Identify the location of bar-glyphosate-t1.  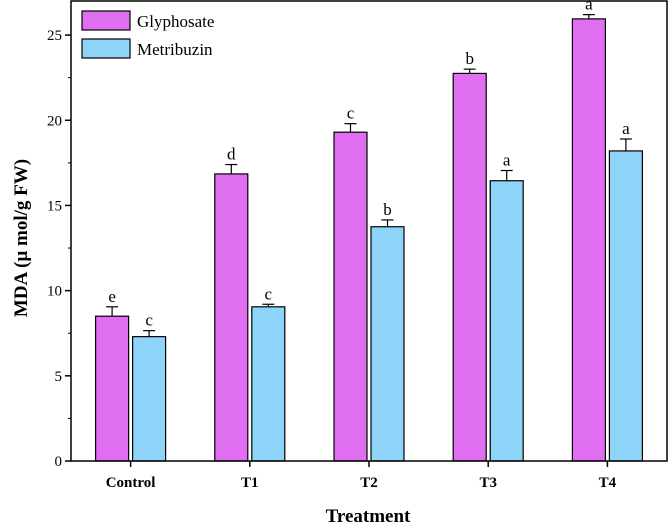
(231, 317).